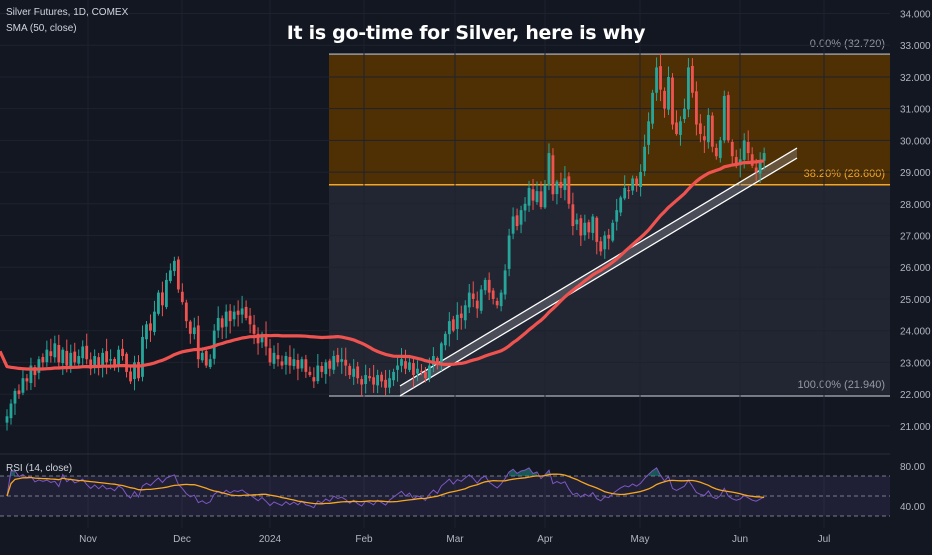 The image size is (932, 555). I want to click on price-tick-label: 33.000, so click(915, 46).